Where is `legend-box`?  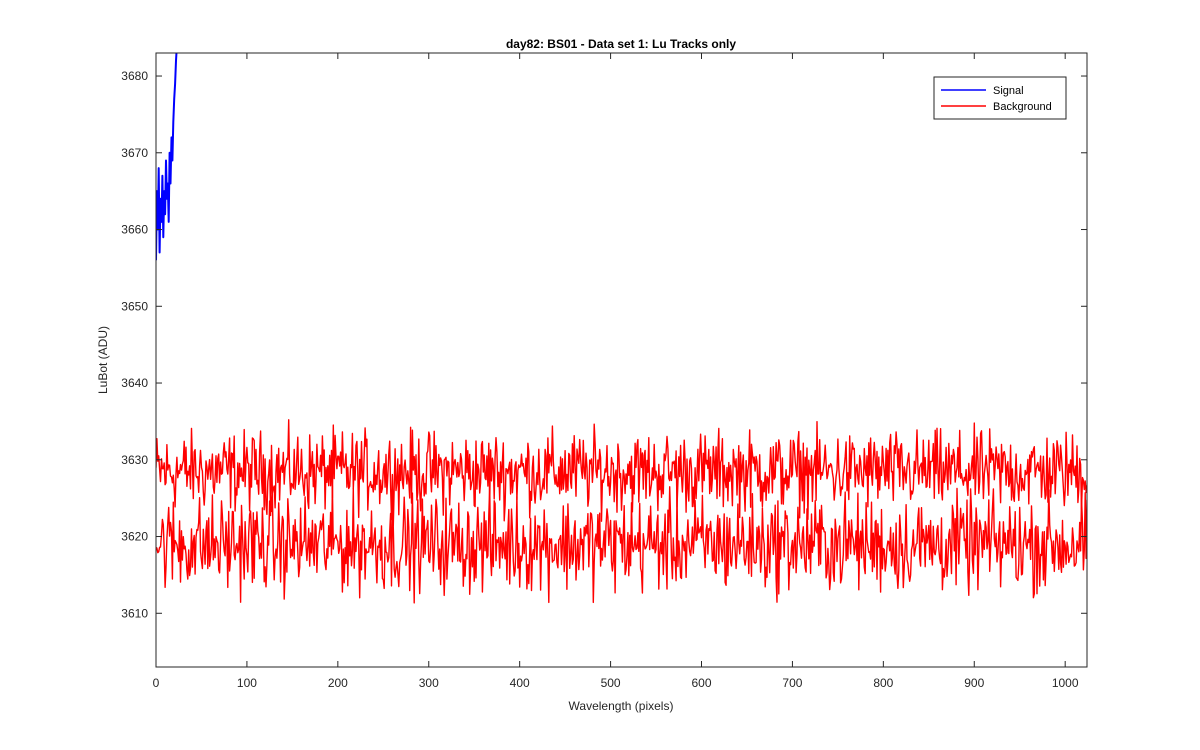 legend-box is located at coordinates (1000, 98).